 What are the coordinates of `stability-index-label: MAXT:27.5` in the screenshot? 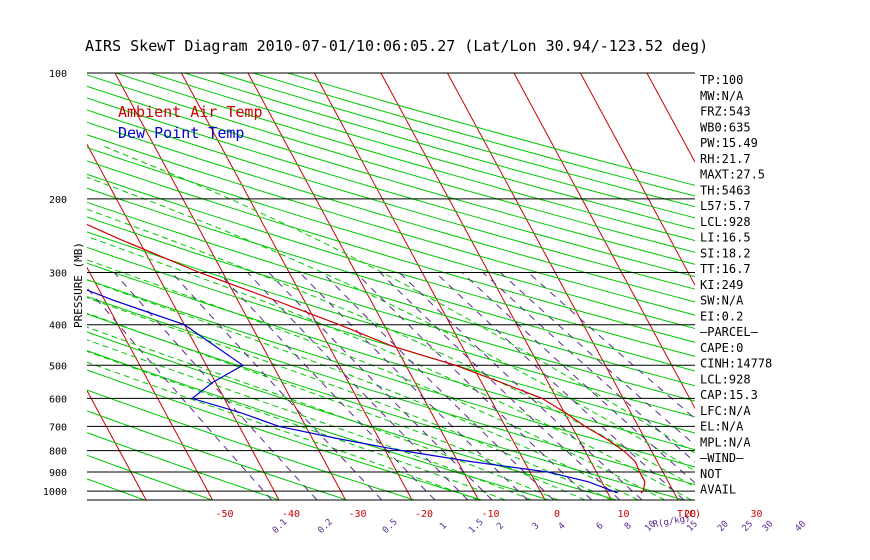 It's located at (732, 175).